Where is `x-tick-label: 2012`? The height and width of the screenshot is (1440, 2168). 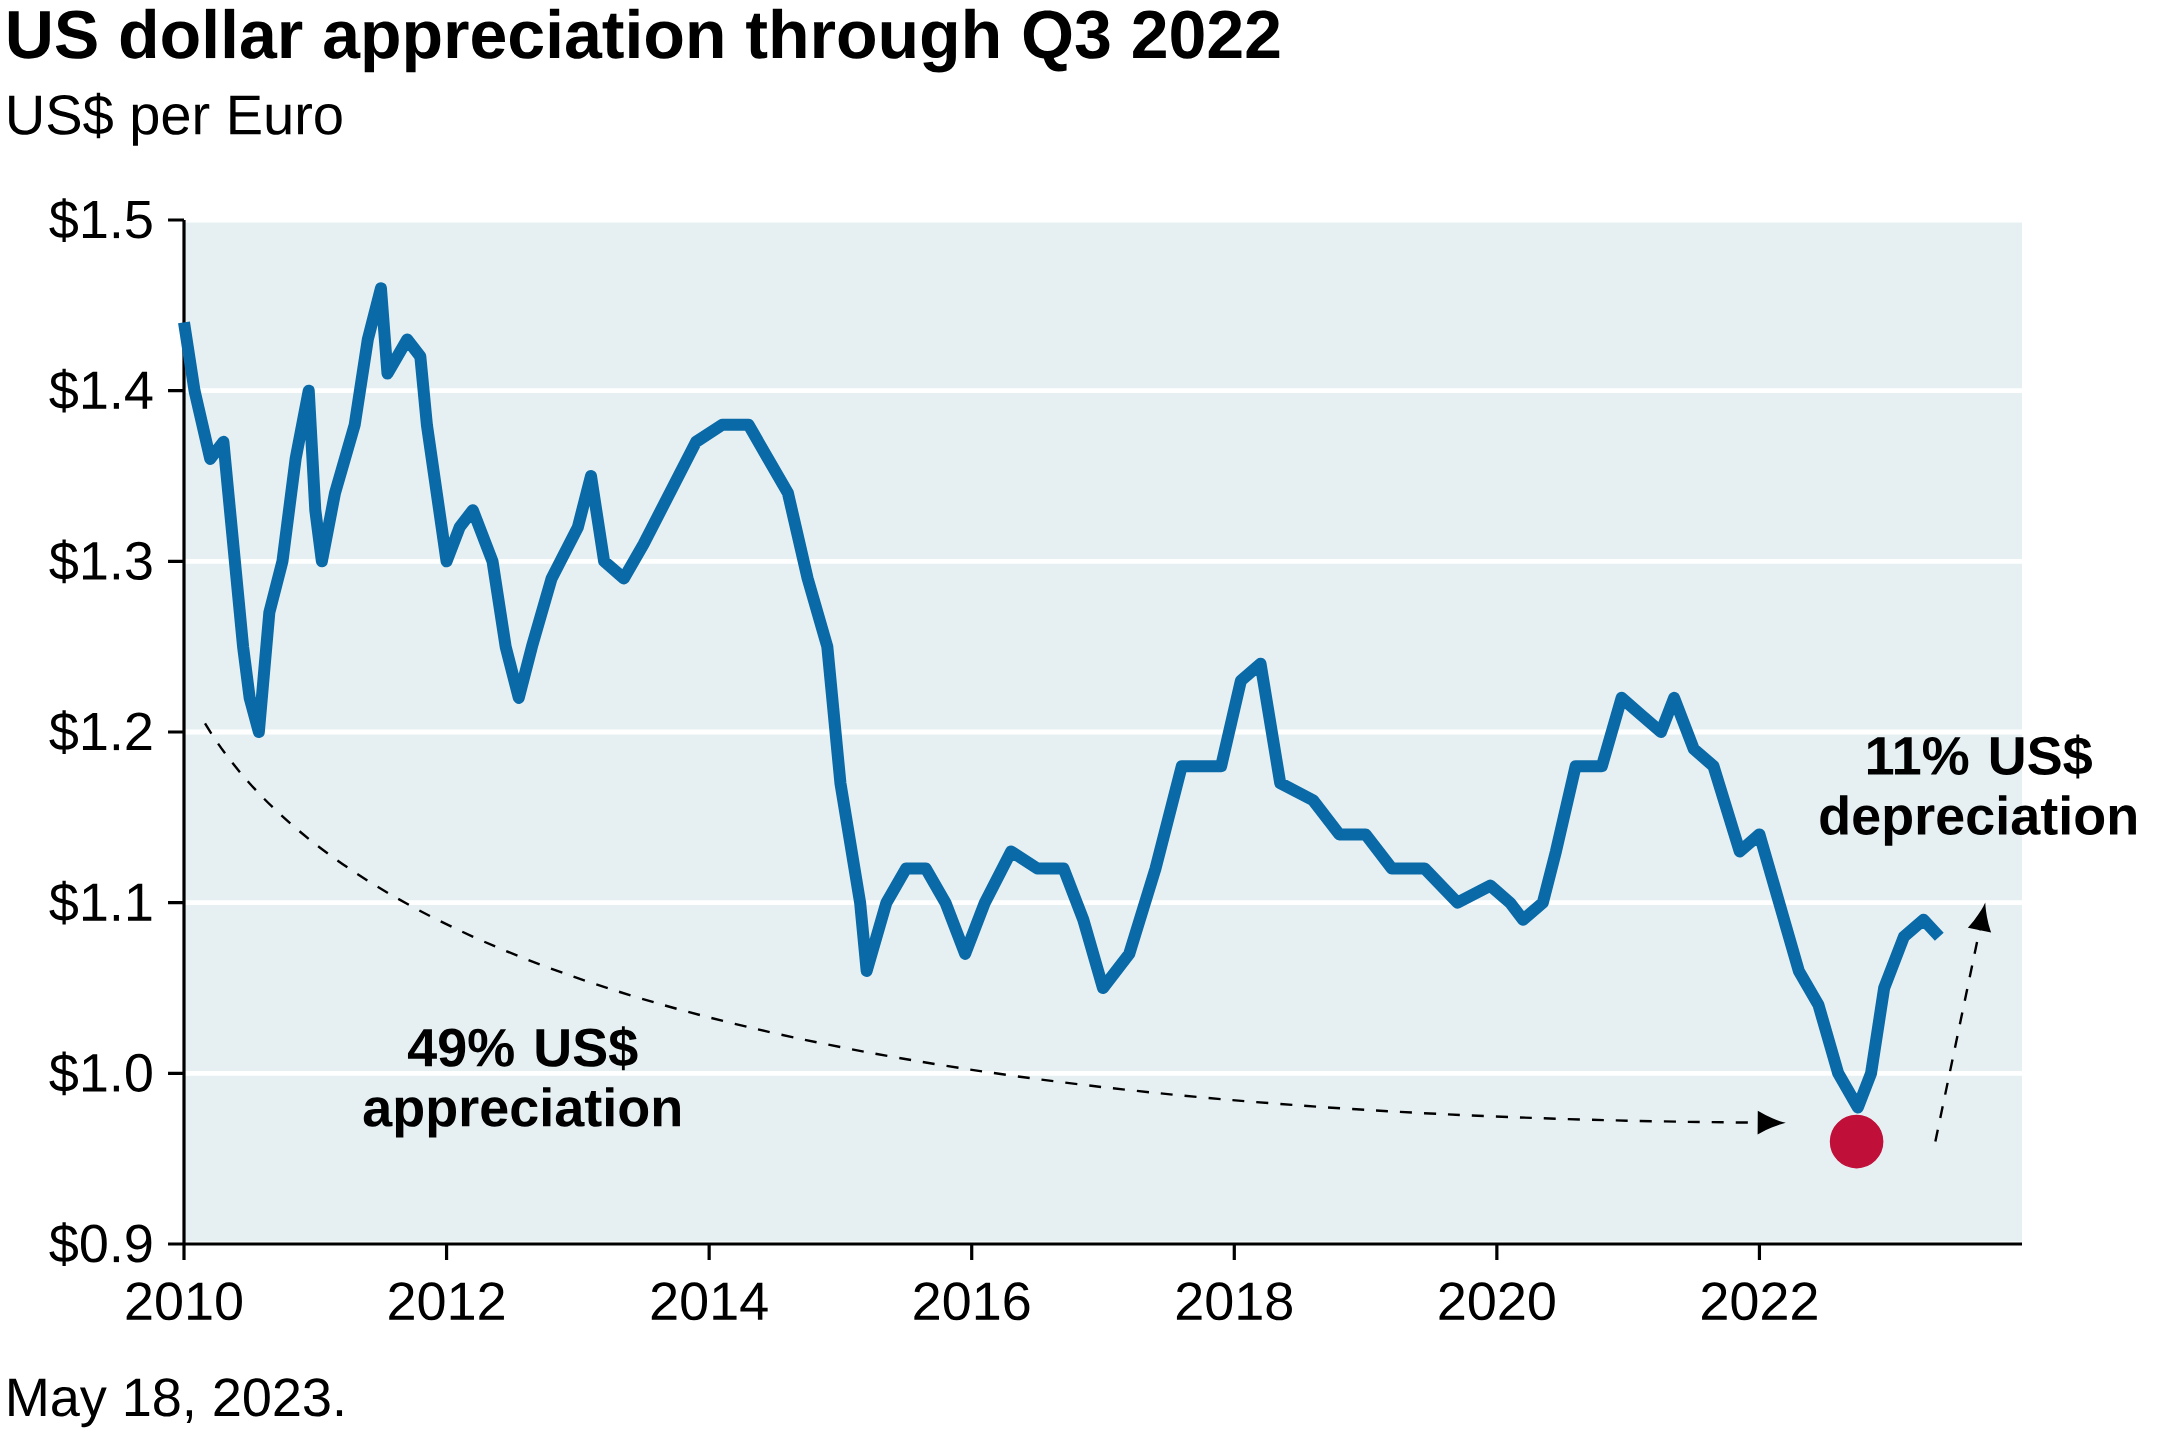
x-tick-label: 2012 is located at coordinates (446, 1301).